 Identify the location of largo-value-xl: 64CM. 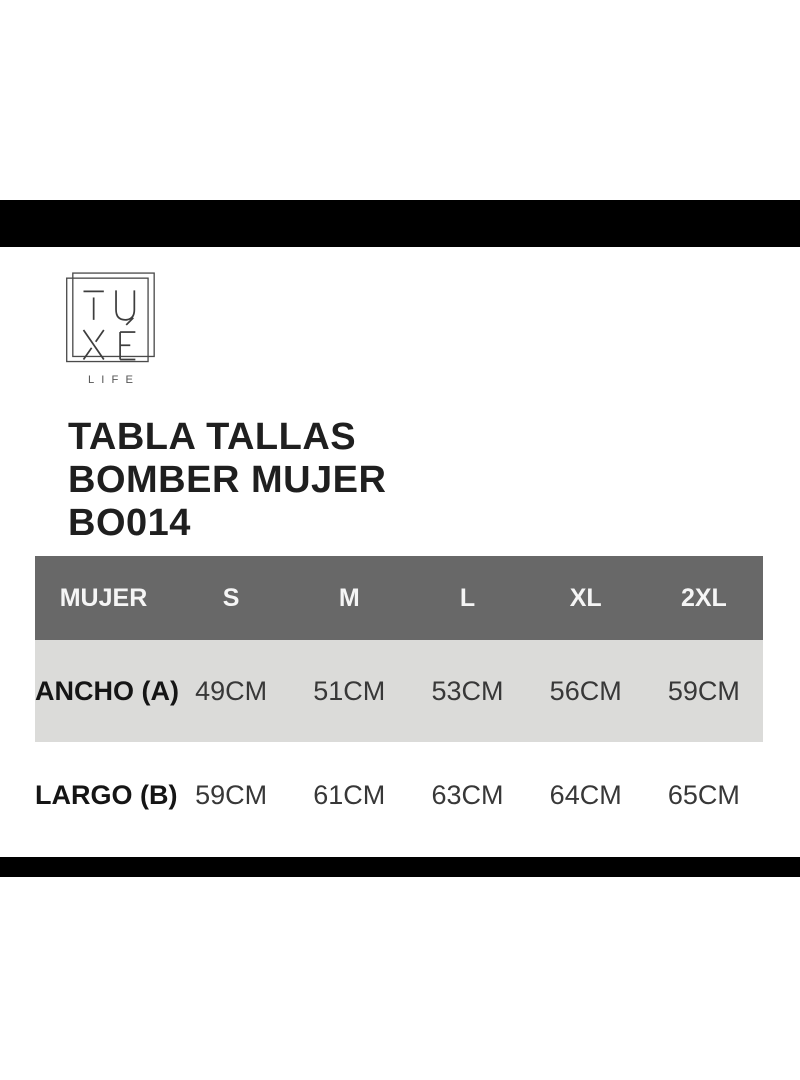
(585, 794).